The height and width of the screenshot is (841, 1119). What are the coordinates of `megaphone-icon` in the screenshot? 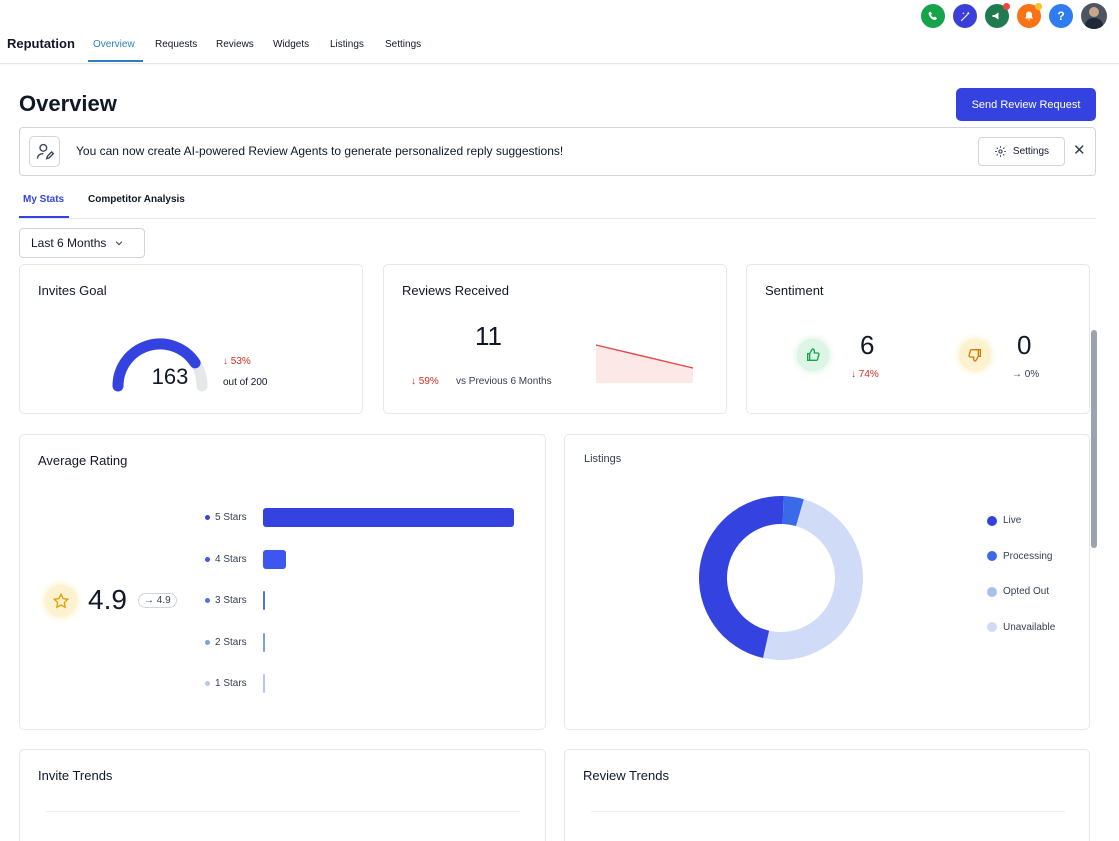 It's located at (997, 15).